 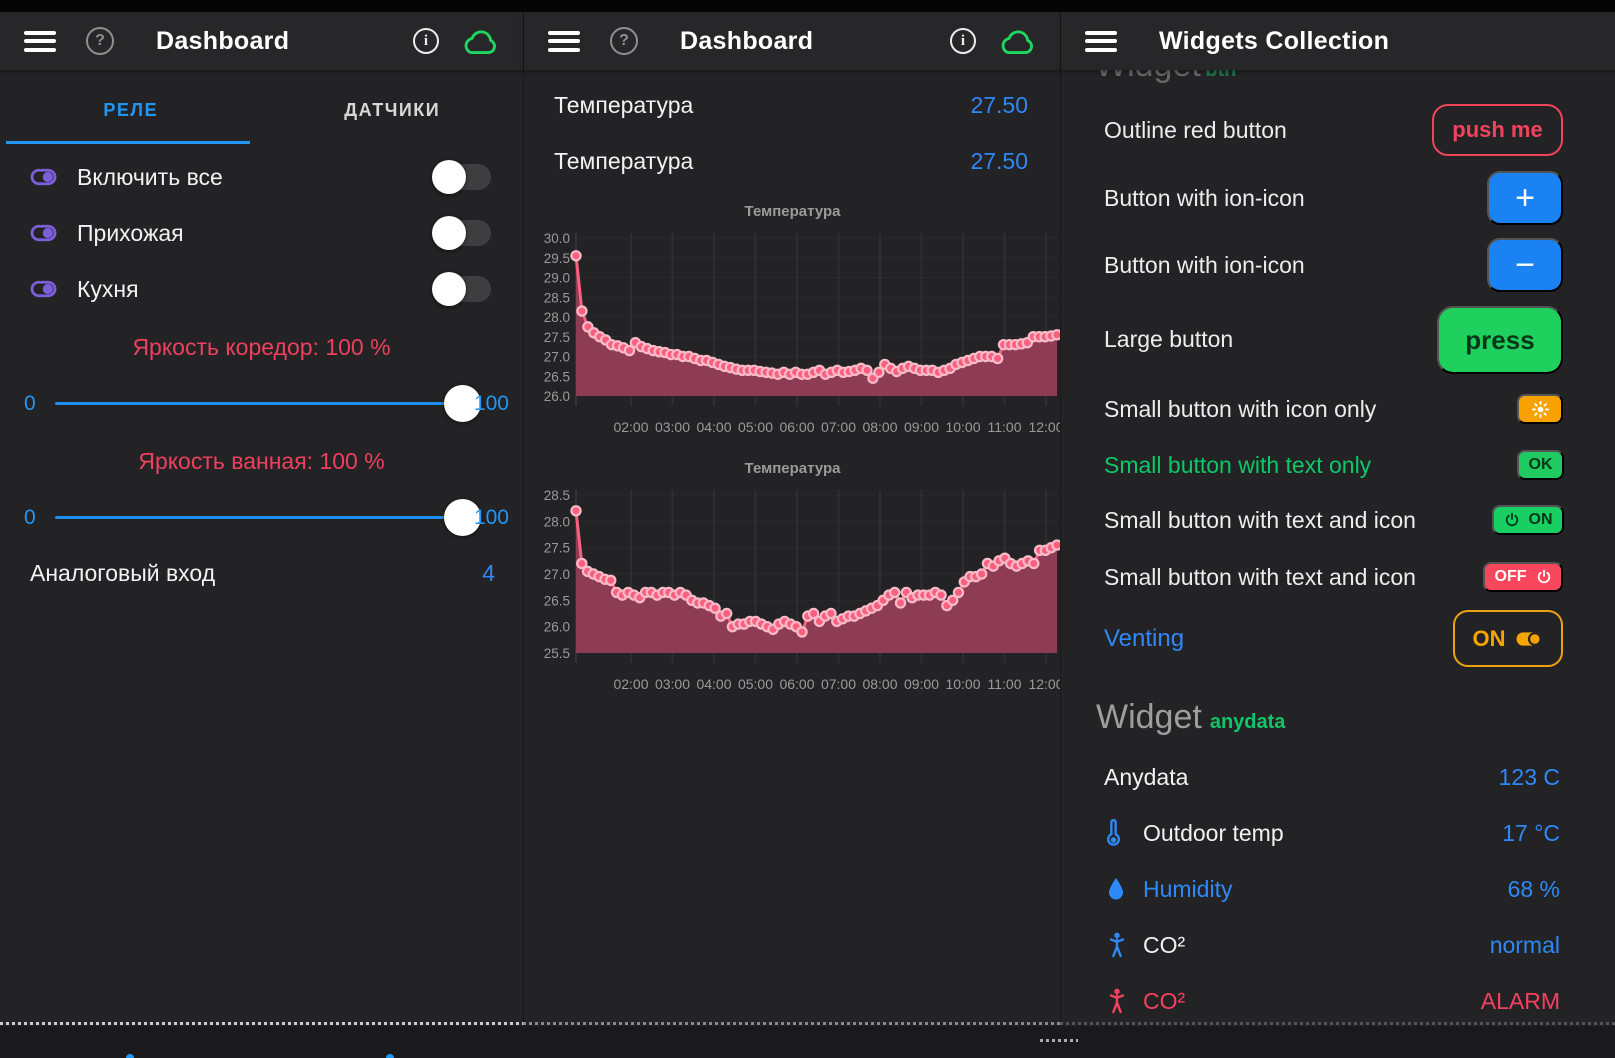 What do you see at coordinates (557, 238) in the screenshot?
I see `svg-text: 30.0` at bounding box center [557, 238].